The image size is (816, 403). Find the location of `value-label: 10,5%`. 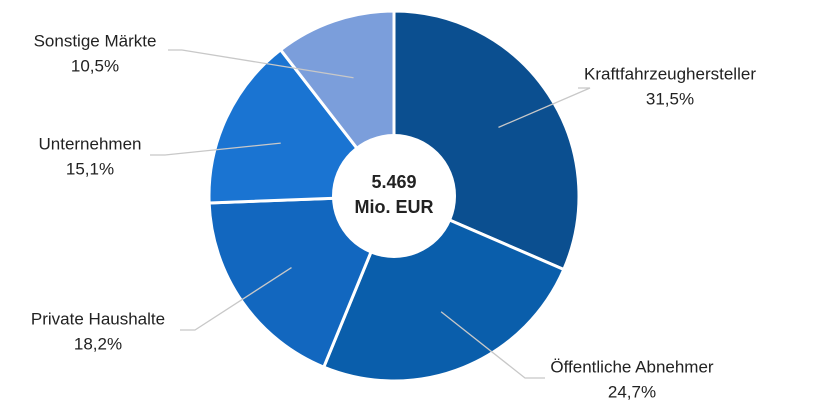

value-label: 10,5% is located at coordinates (95, 65).